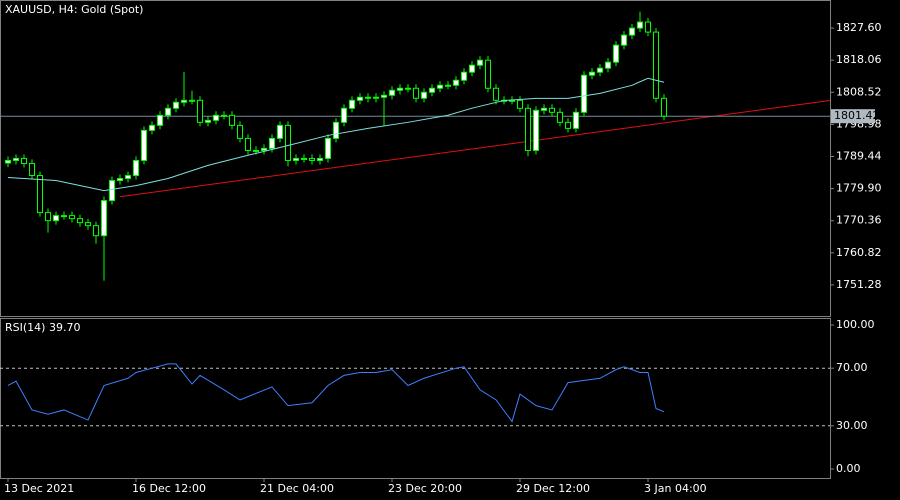  I want to click on rsi-line, so click(336, 393).